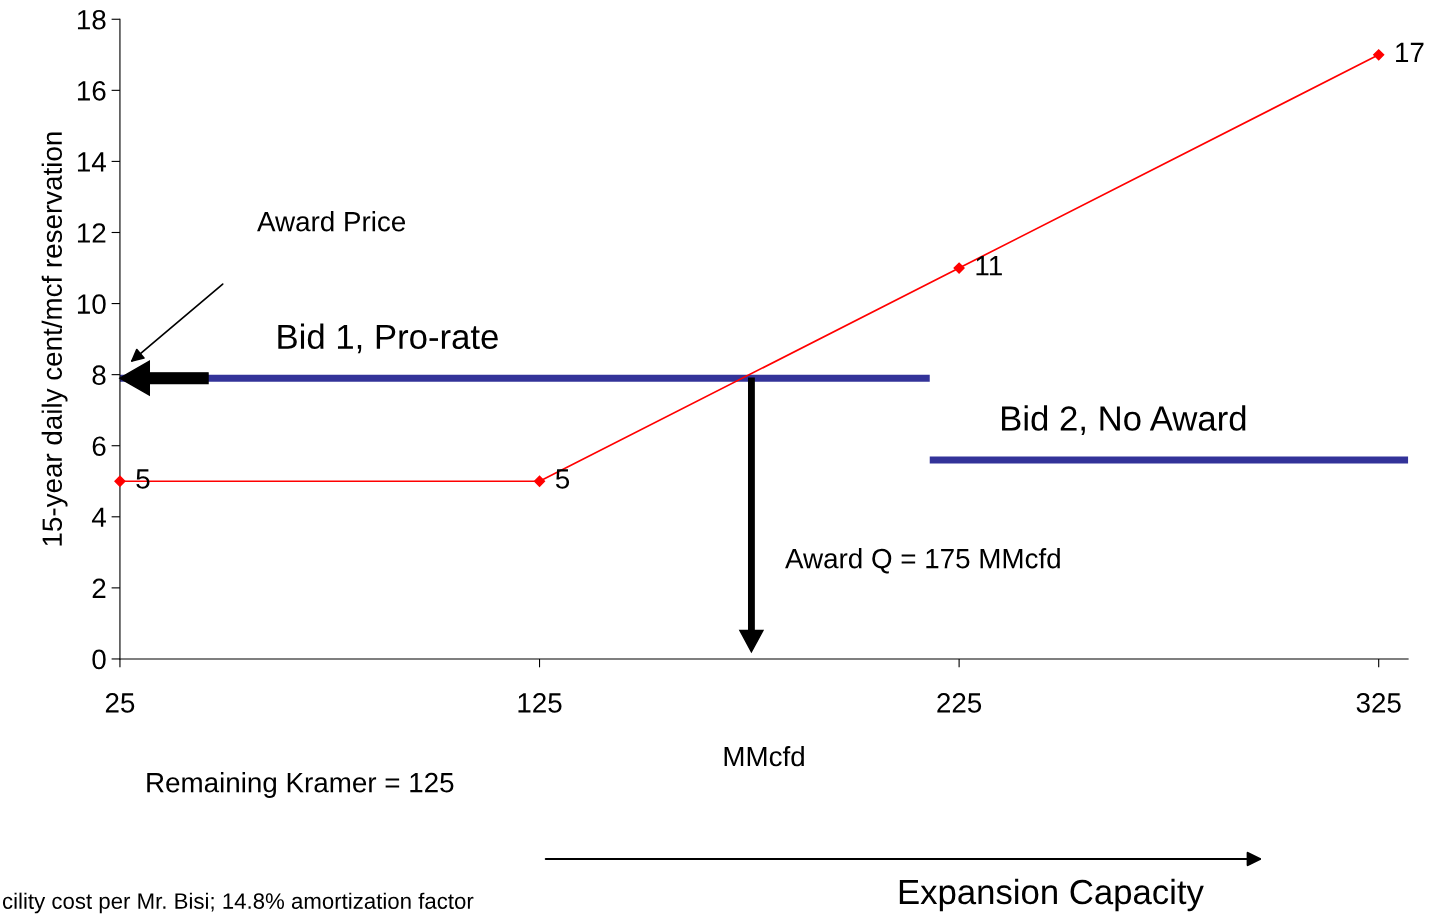 This screenshot has height=917, width=1433. What do you see at coordinates (922, 561) in the screenshot?
I see `annotation: Award Q = 175 MMcfd` at bounding box center [922, 561].